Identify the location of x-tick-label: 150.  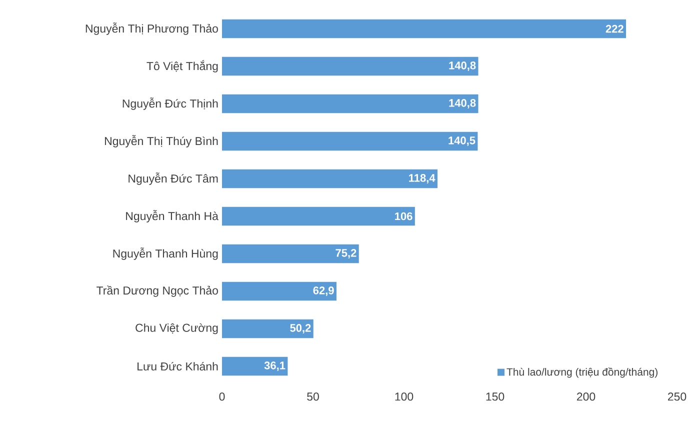
(495, 396).